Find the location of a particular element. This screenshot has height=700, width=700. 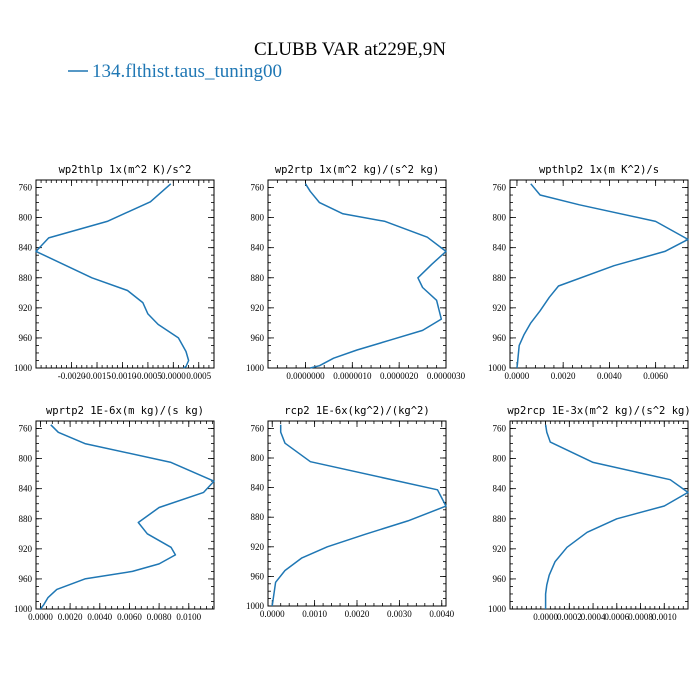

x-tick-label: 0.0005 is located at coordinates (198, 376).